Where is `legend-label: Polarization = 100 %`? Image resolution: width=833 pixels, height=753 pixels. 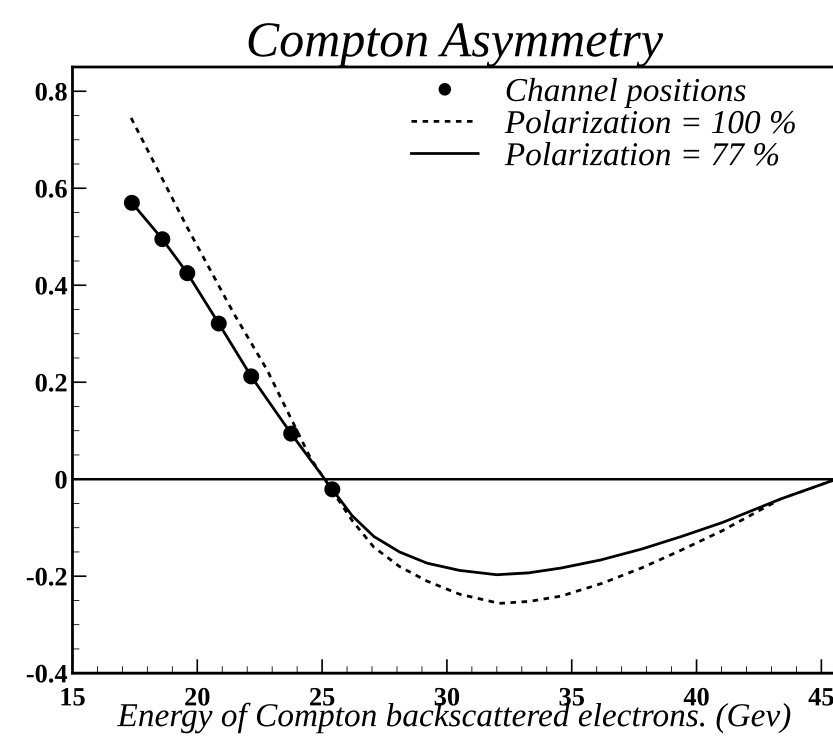 legend-label: Polarization = 100 % is located at coordinates (649, 122).